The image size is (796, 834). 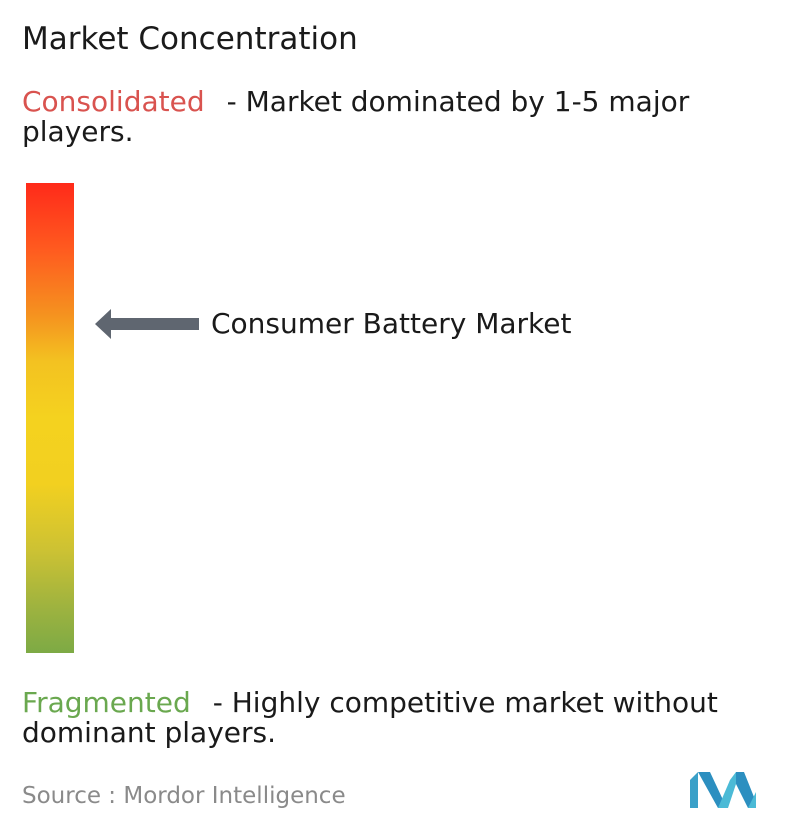 I want to click on mordor-intelligence-logo-icon, so click(x=723, y=790).